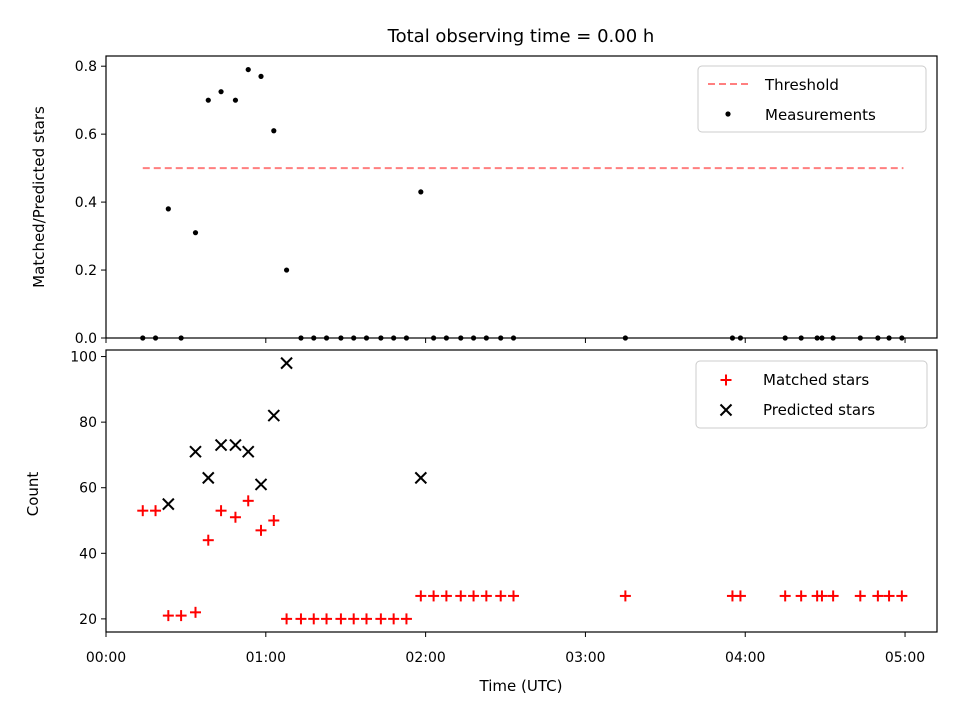  I want to click on ratio-x-ticks, so click(505, 340).